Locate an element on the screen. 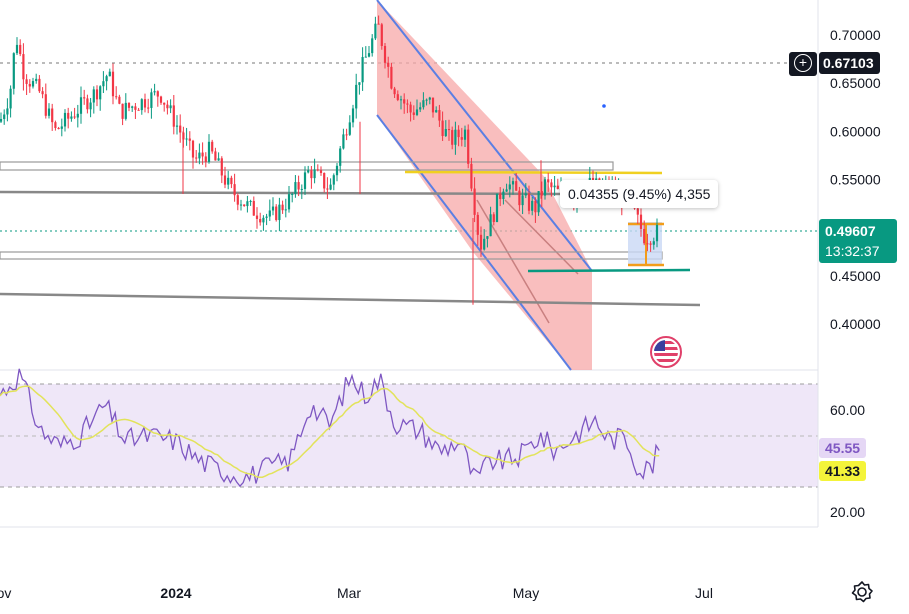 This screenshot has height=614, width=909. time-tick-label: ov is located at coordinates (5, 593).